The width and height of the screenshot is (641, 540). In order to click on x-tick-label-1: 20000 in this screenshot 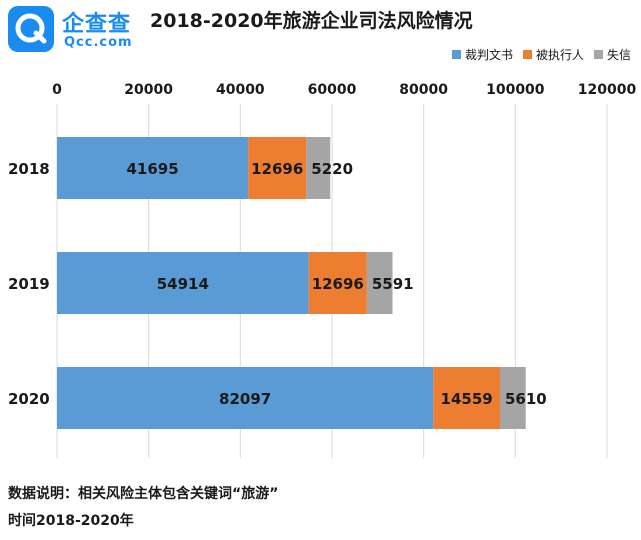, I will do `click(148, 90)`.